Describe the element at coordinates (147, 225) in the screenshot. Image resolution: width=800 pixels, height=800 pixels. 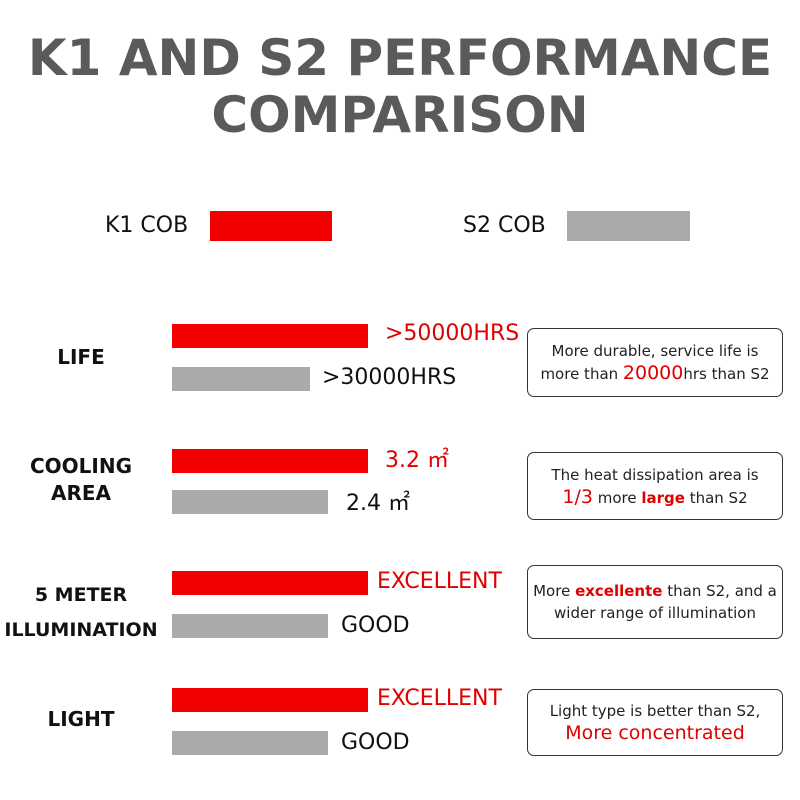
I see `legend-label: K1 COB` at that location.